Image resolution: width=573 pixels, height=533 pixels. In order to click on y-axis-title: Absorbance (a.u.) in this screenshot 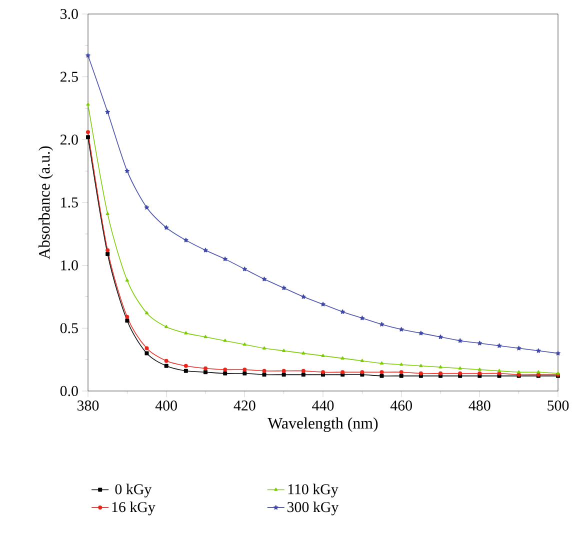, I will do `click(45, 203)`.